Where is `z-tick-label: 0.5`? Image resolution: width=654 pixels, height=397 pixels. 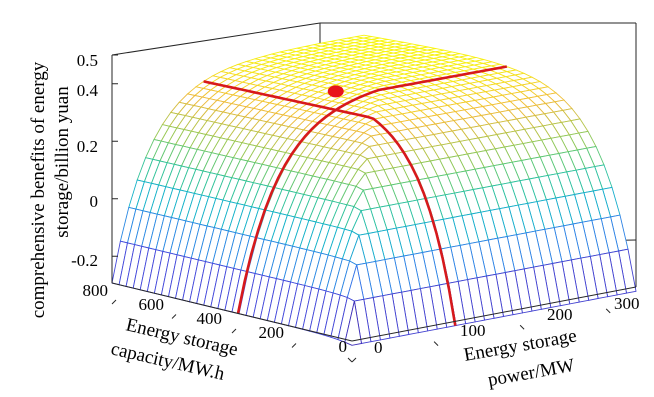
z-tick-label: 0.5 is located at coordinates (87, 60).